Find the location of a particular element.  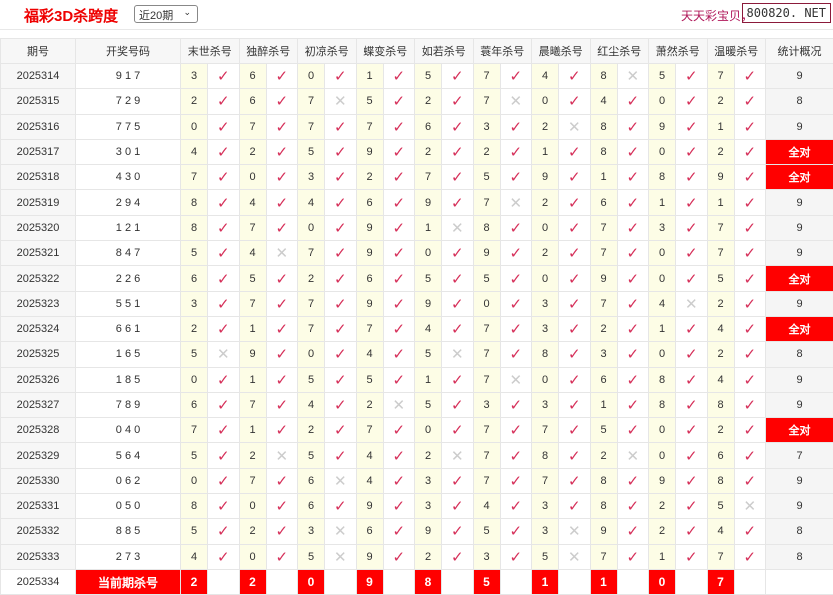

kill-number-cell: 6 is located at coordinates (311, 481).